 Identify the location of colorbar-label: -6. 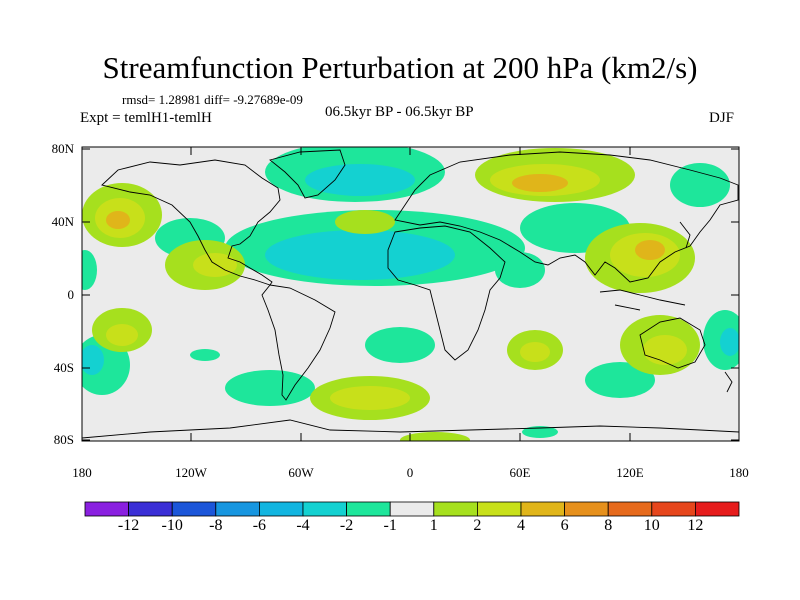
(259, 525).